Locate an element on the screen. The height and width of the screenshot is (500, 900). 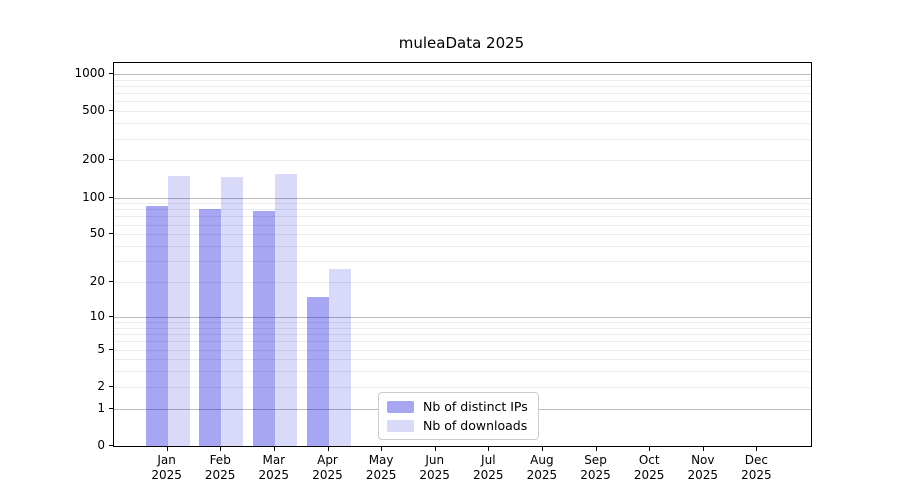
x-tick-label-aug: Aug 2025 is located at coordinates (542, 468).